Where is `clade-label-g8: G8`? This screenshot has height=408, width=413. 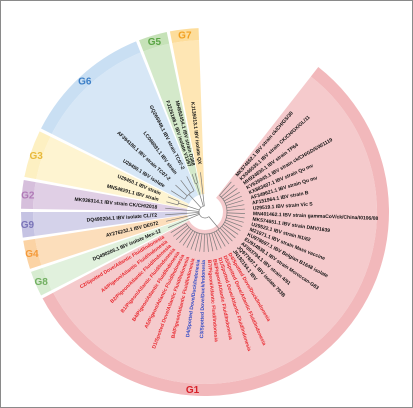
clade-label-g8: G8 is located at coordinates (41, 282).